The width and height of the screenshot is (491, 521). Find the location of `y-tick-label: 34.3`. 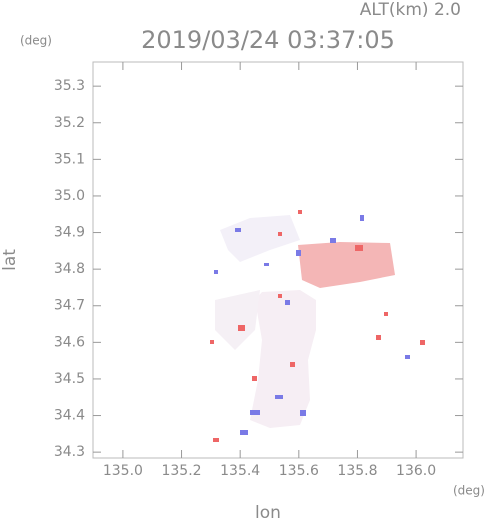

y-tick-label: 34.3 is located at coordinates (69, 452).